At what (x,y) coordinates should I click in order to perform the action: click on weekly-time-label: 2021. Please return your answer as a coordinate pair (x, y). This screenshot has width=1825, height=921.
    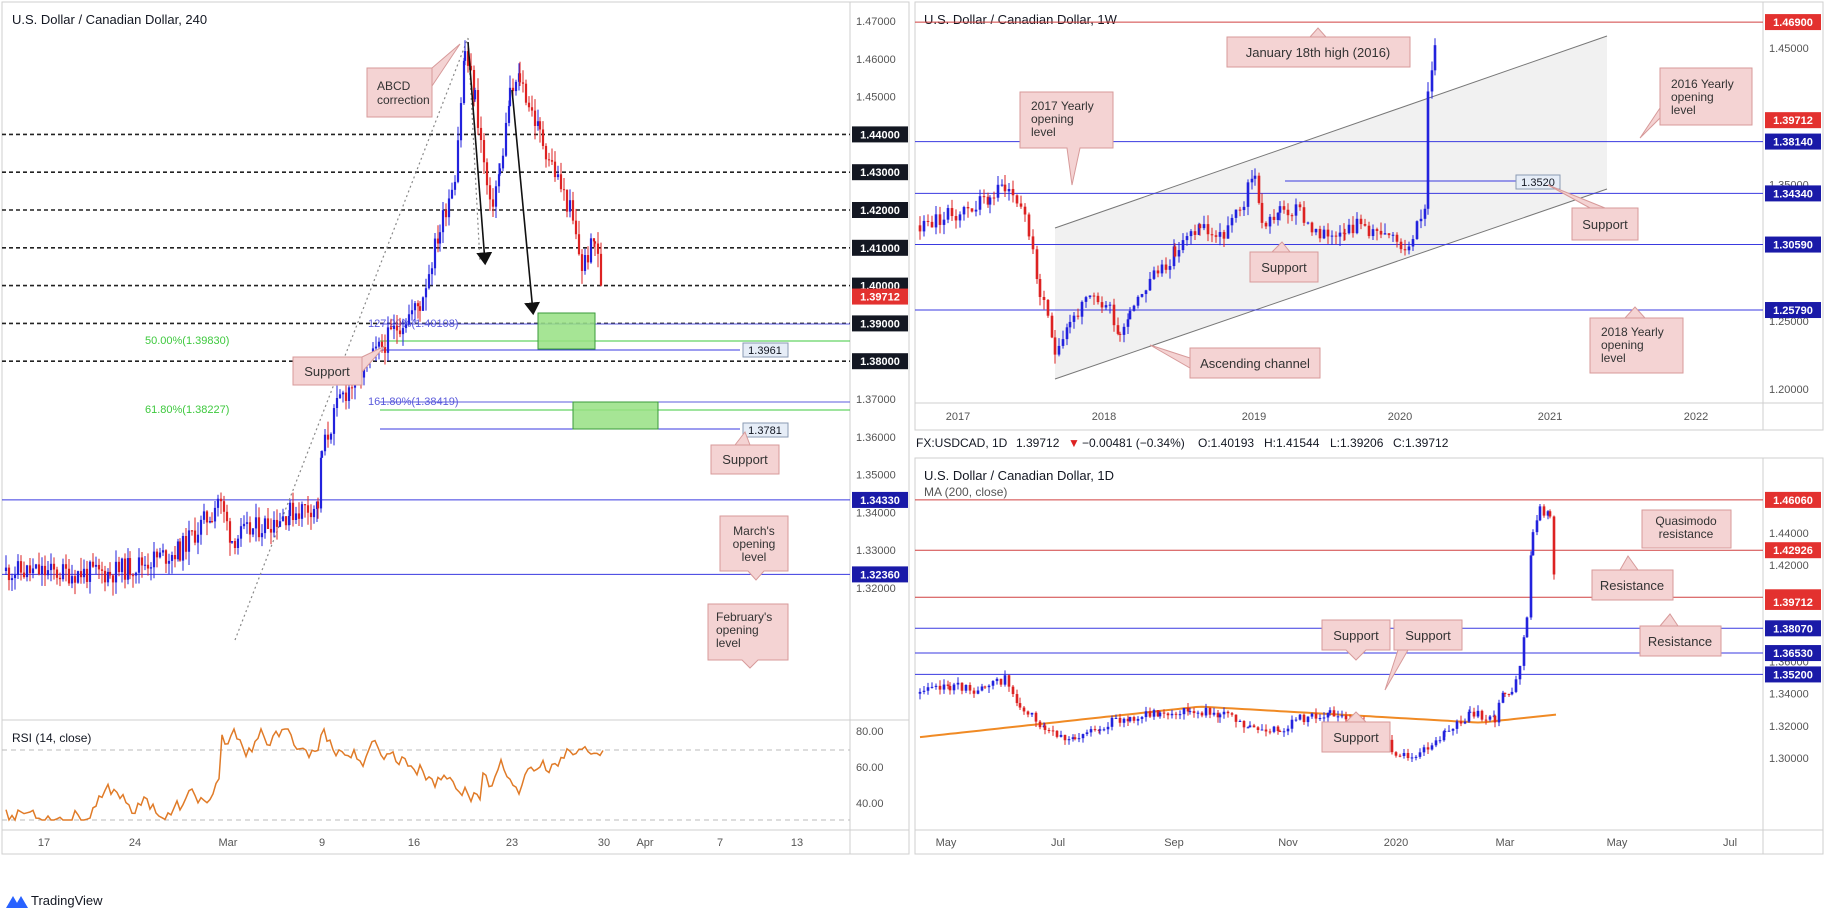
    Looking at the image, I should click on (1550, 417).